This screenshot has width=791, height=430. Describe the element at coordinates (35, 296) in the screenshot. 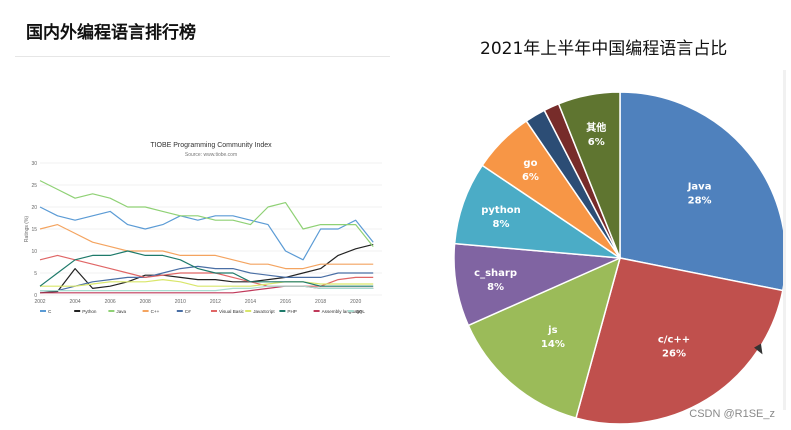

I see `y-tick-label: 0` at that location.